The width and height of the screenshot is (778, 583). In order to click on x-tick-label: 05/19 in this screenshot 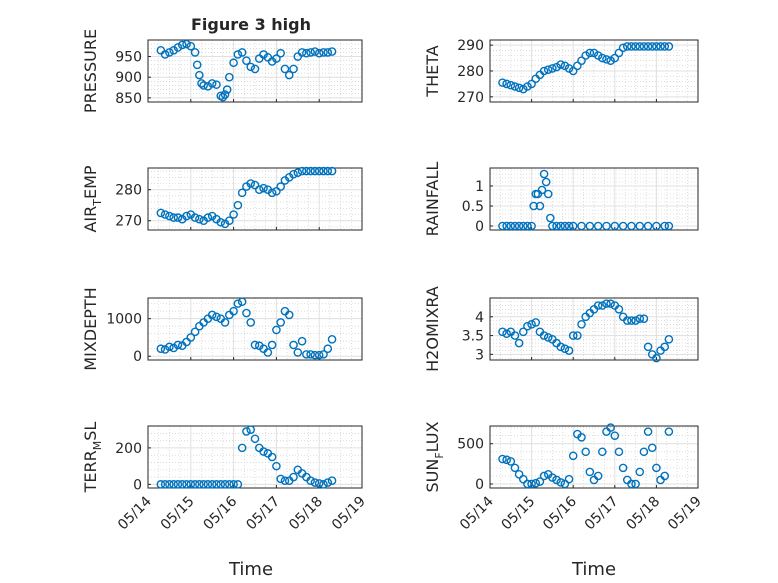, I will do `click(685, 514)`.